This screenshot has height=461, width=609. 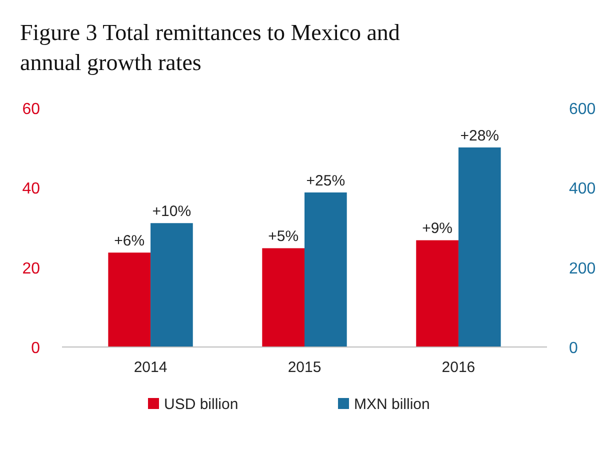 What do you see at coordinates (392, 404) in the screenshot?
I see `legend-label: MXN billion` at bounding box center [392, 404].